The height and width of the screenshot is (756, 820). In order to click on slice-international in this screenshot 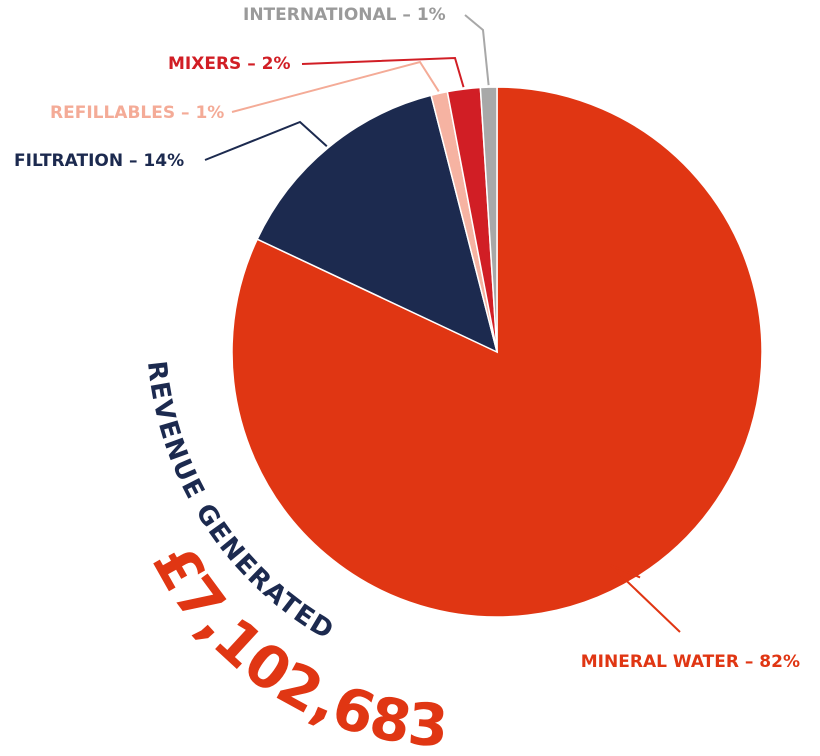, I will do `click(488, 219)`.